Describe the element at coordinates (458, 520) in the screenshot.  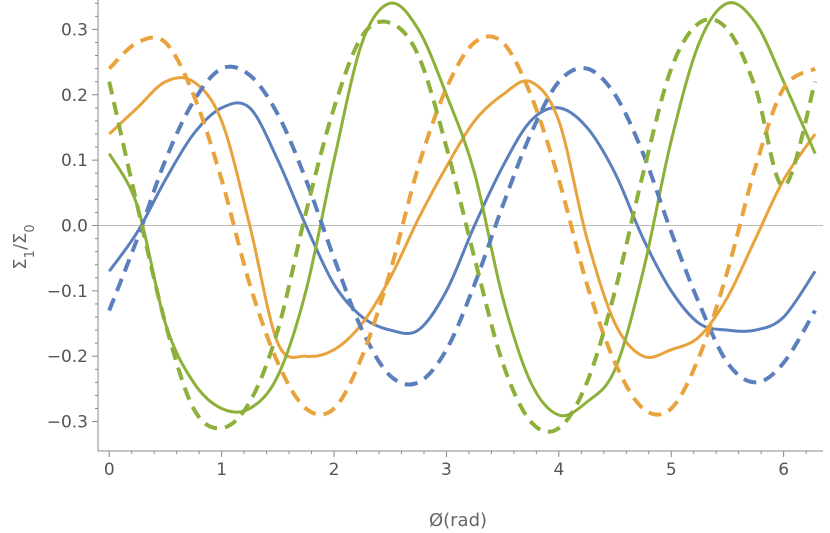
I see `x-axis-title: Ø(rad)` at that location.